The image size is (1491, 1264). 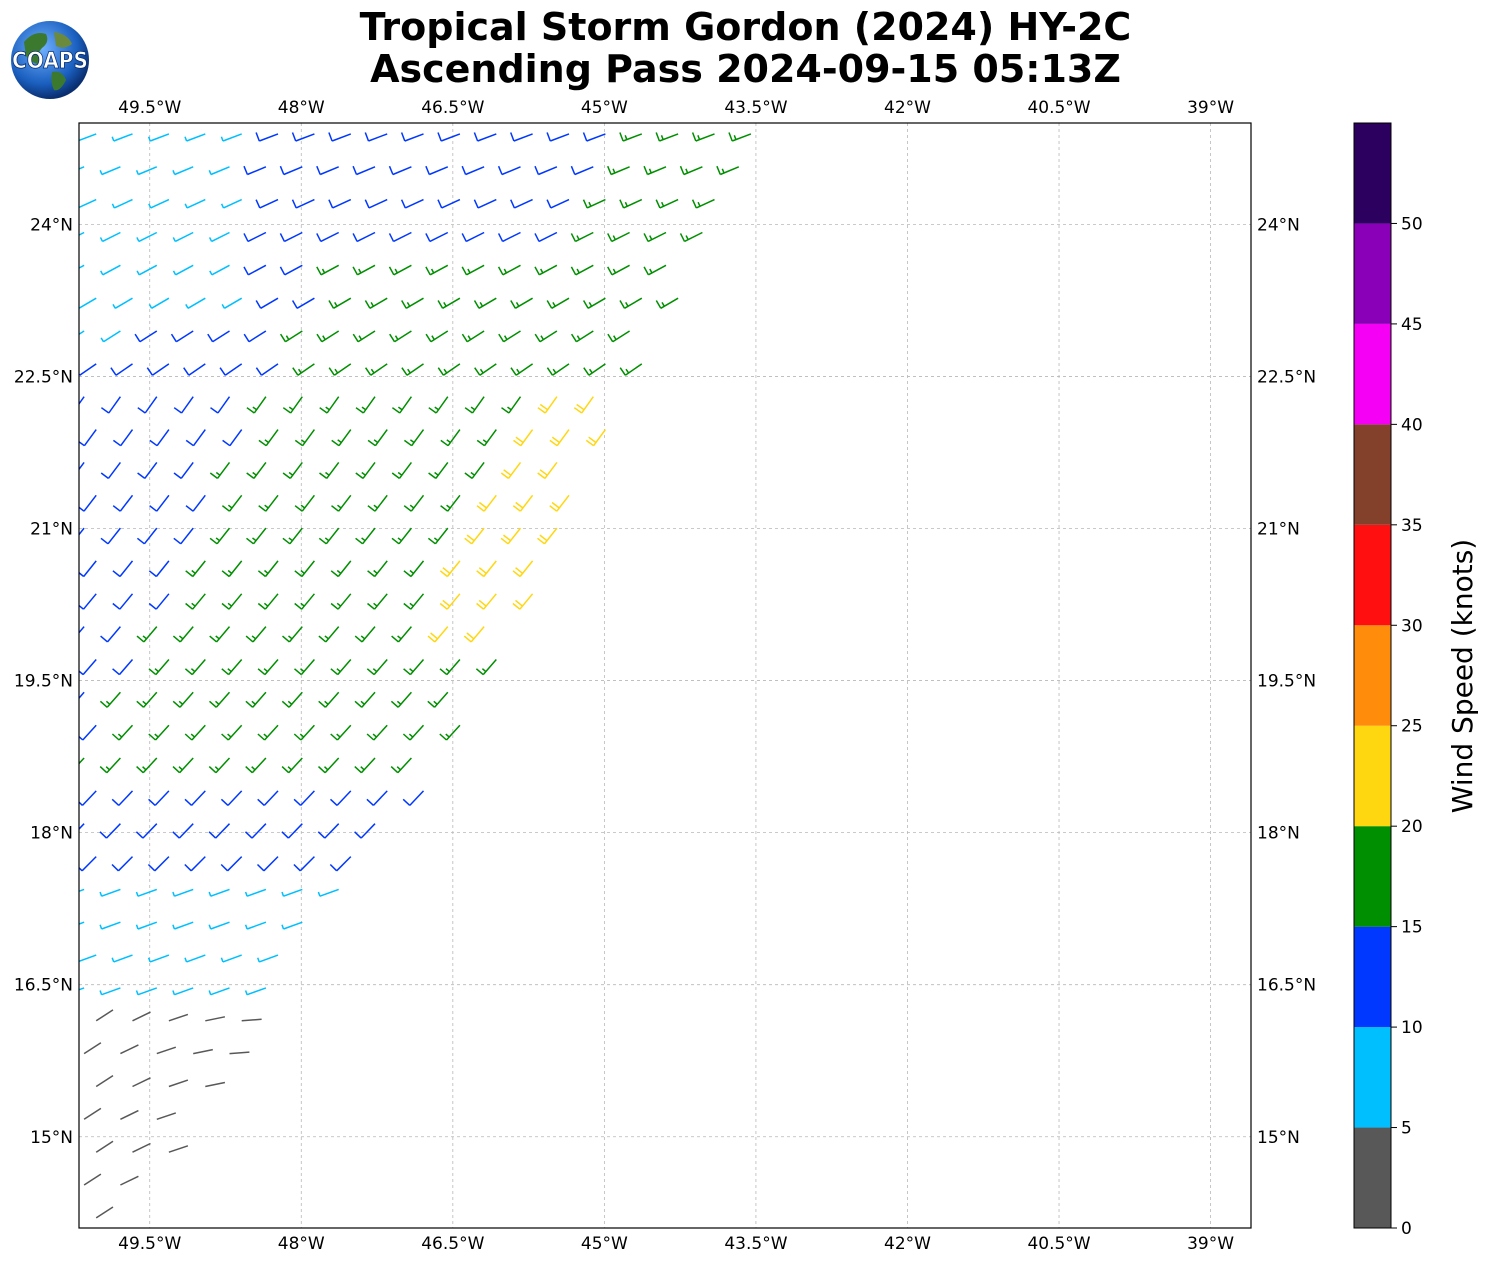 I want to click on colorbar-tick-label: 25, so click(x=1412, y=727).